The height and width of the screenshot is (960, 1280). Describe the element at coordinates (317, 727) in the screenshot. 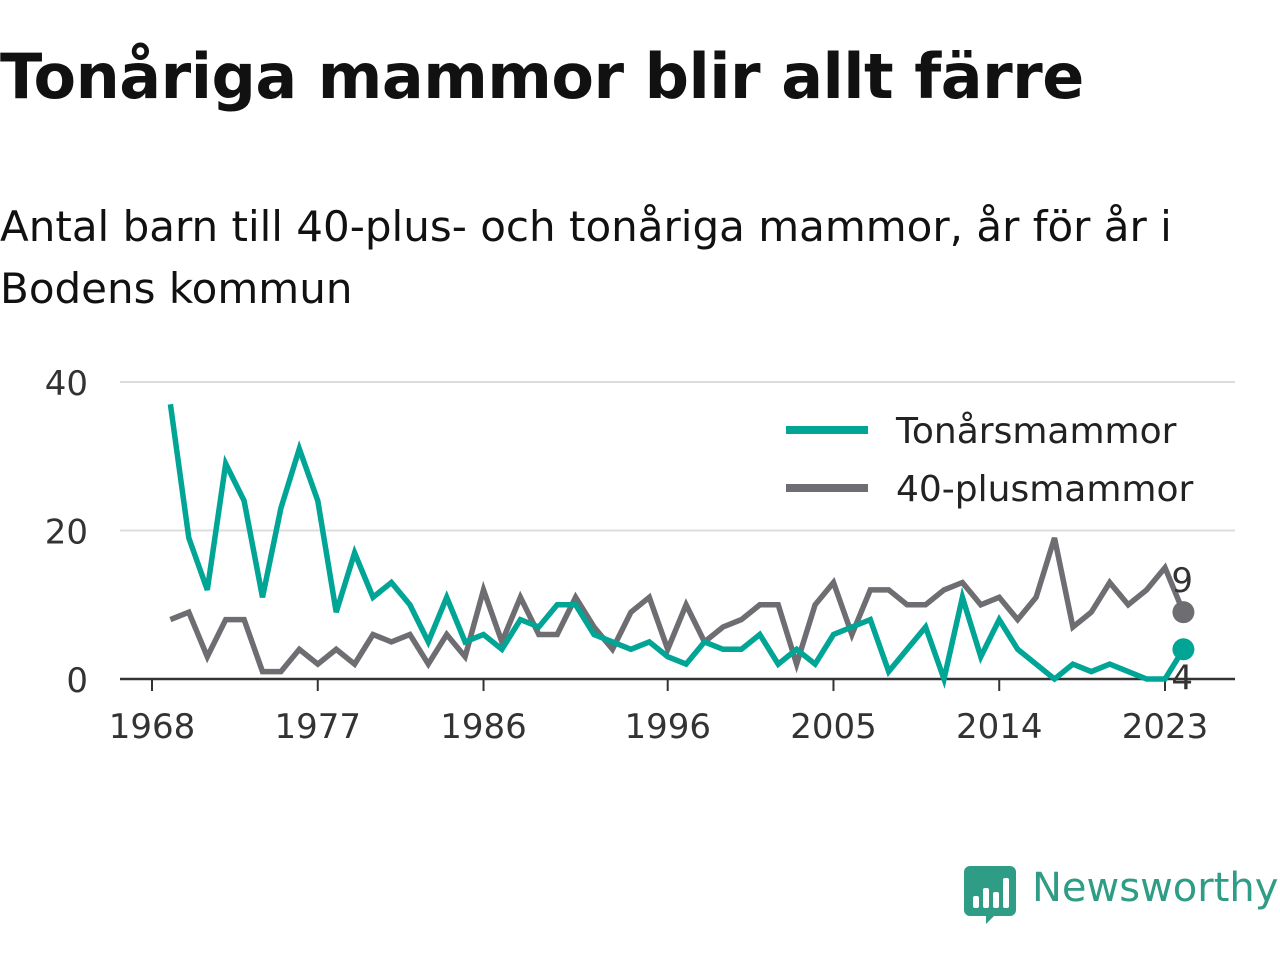

I see `x-tick-label: 1977` at that location.